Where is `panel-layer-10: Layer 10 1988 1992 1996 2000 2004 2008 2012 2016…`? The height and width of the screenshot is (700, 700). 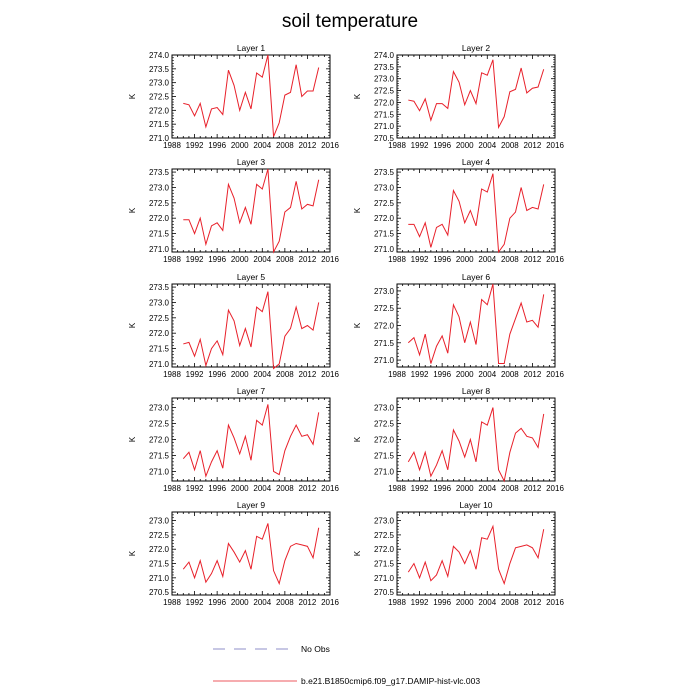 panel-layer-10: Layer 10 1988 1992 1996 2000 2004 2008 2012 2016… is located at coordinates (458, 553).